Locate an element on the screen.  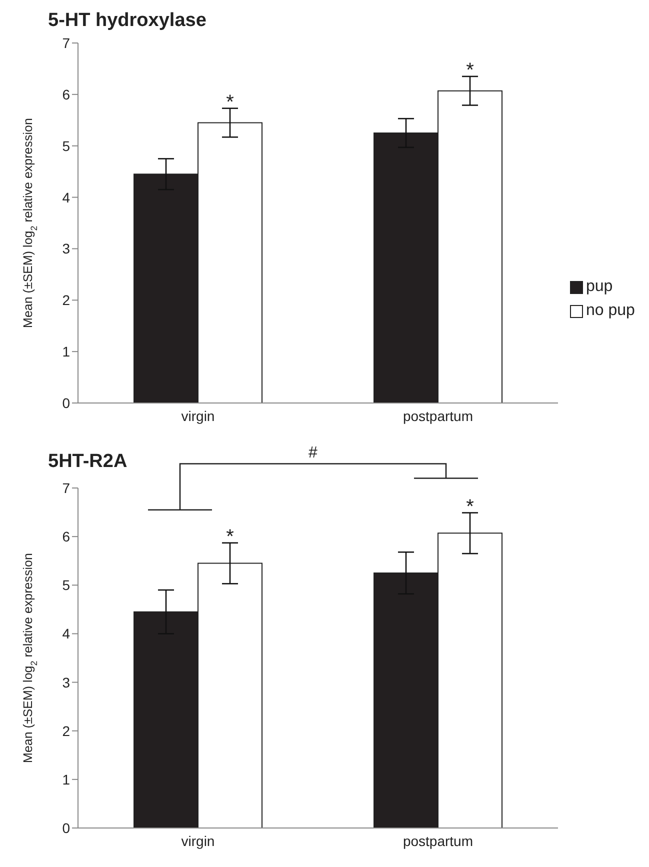
legend-label: pup is located at coordinates (599, 287).